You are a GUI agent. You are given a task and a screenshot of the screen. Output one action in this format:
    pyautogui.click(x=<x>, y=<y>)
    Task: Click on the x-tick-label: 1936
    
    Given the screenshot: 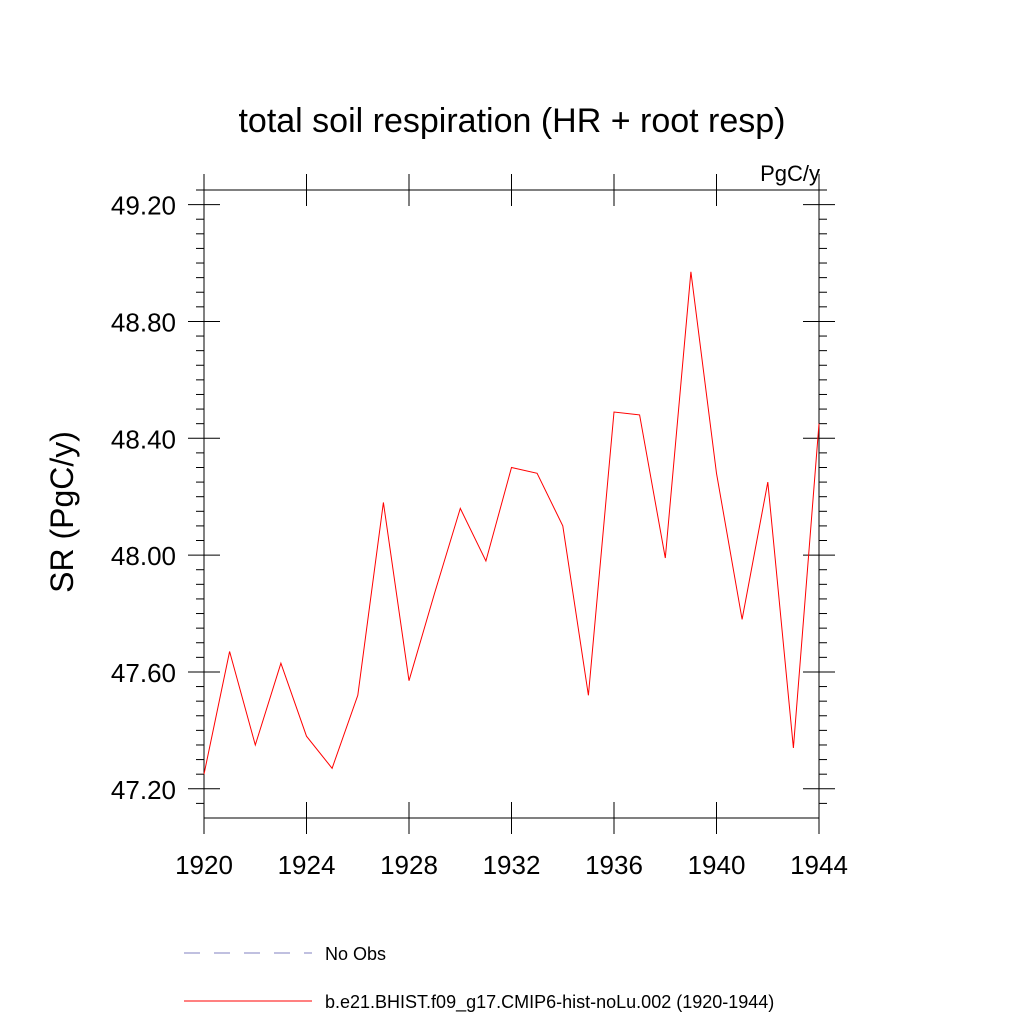 What is the action you would take?
    pyautogui.click(x=614, y=865)
    